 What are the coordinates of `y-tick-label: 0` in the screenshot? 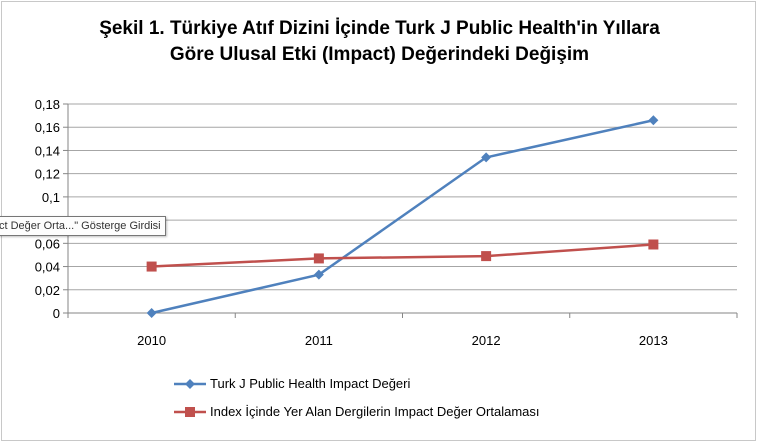 It's located at (56, 313).